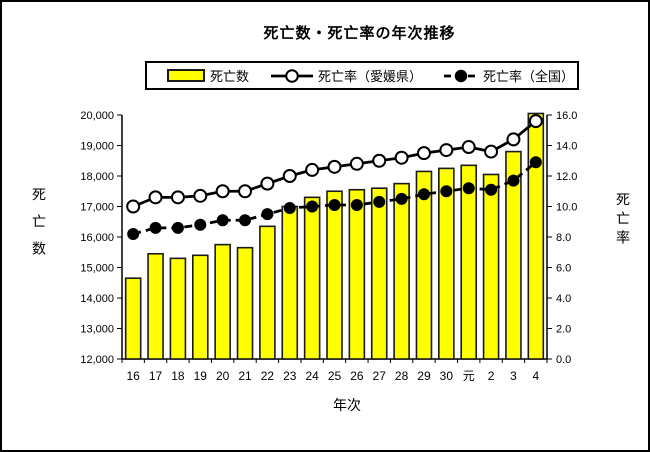 The width and height of the screenshot is (650, 452). I want to click on x-tick-label: 20, so click(223, 376).